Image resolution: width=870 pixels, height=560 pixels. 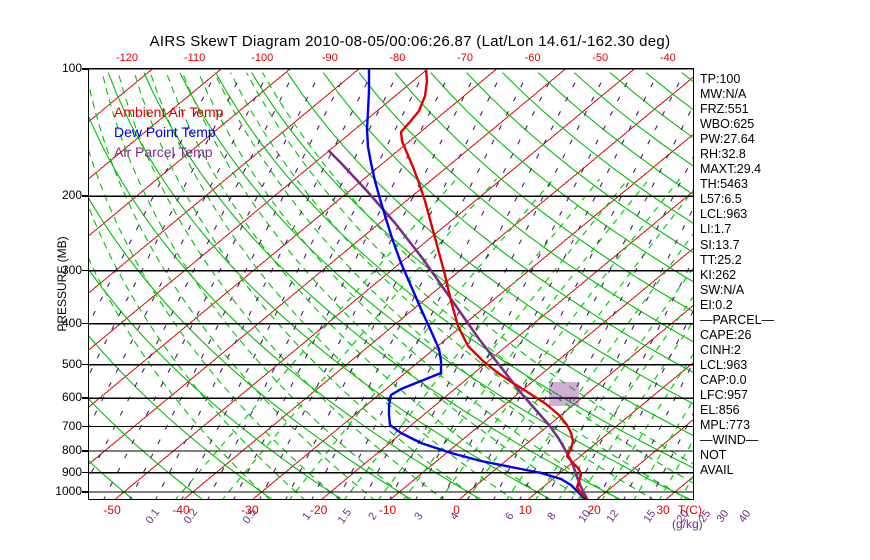 I want to click on pressure-tick: 500, so click(x=71, y=363).